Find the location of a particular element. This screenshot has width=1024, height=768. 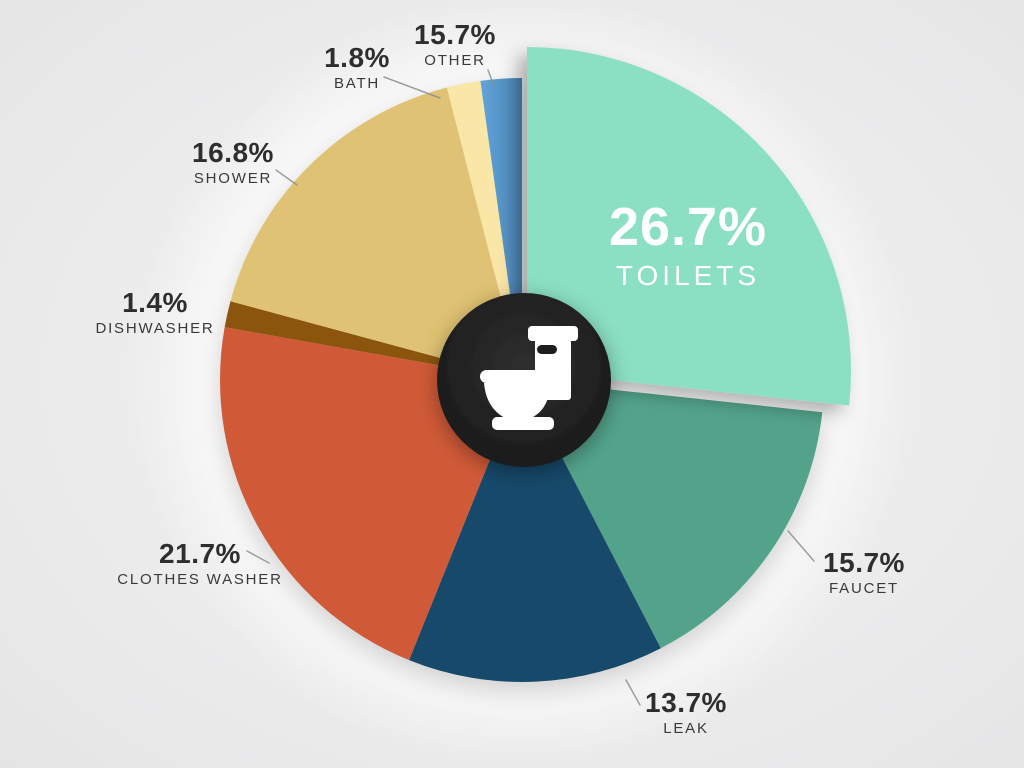

slice-leak is located at coordinates (535, 531).